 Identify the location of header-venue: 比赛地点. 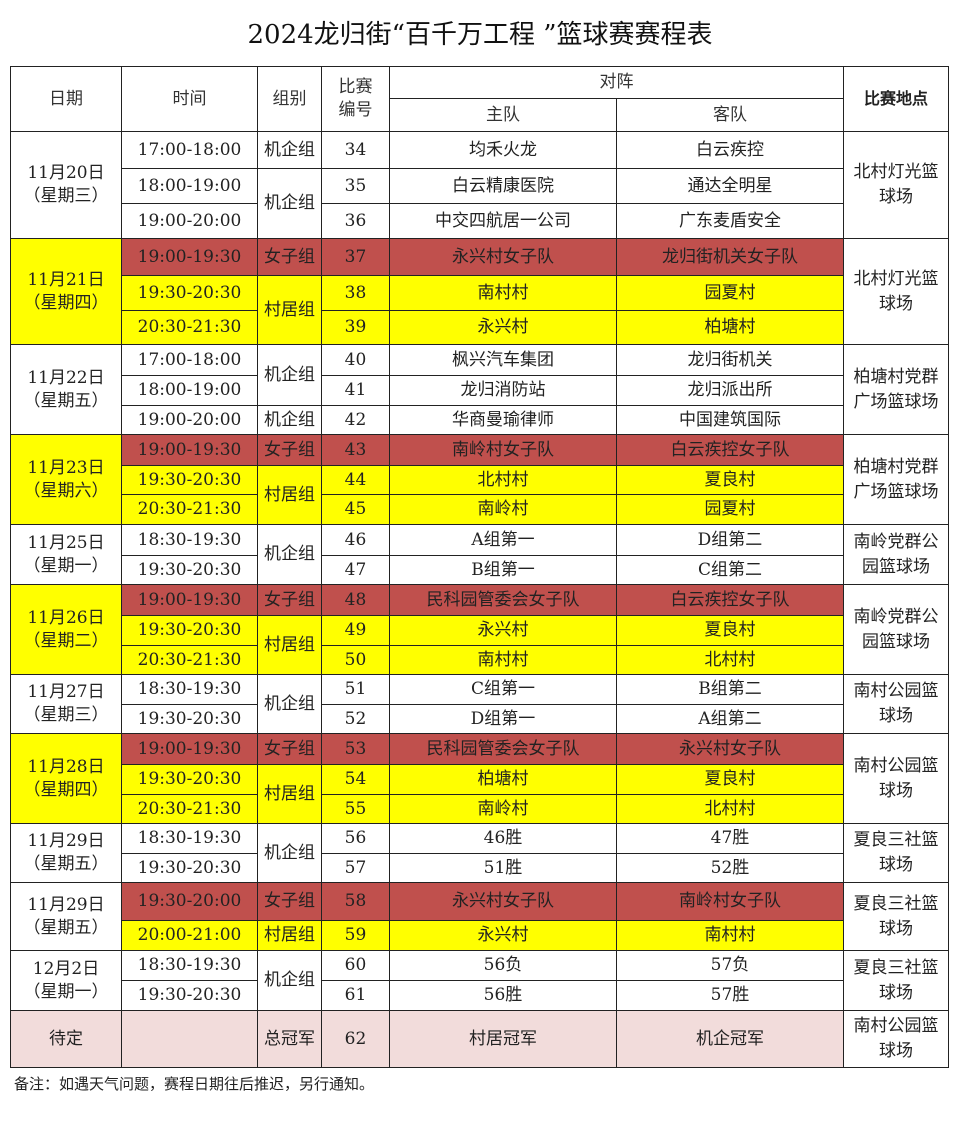
(896, 99).